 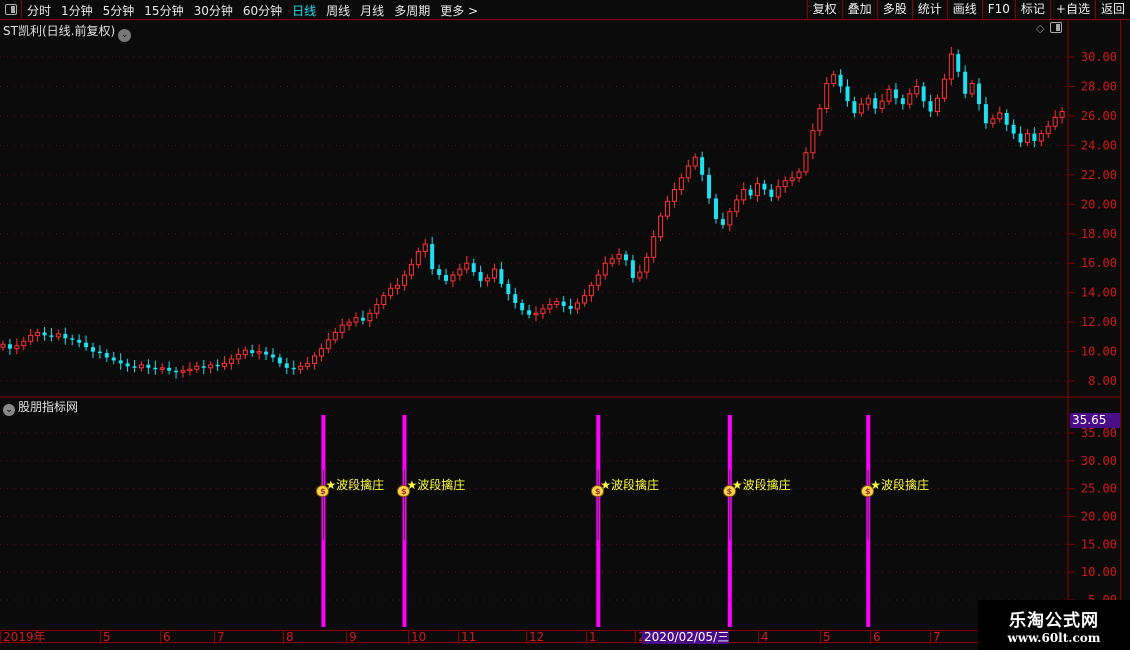 I want to click on panel-layout-icon, so click(x=1056, y=27).